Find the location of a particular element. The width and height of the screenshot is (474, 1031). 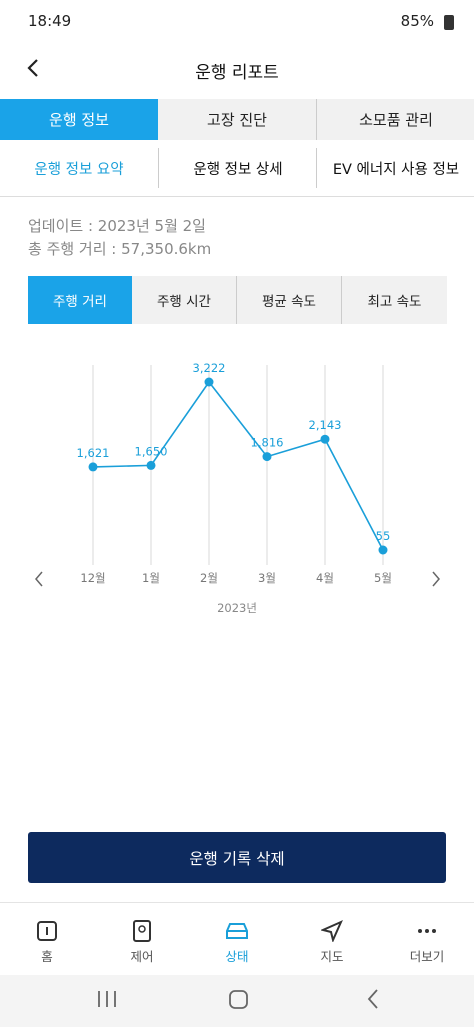

nav-label: 지도 is located at coordinates (332, 956).